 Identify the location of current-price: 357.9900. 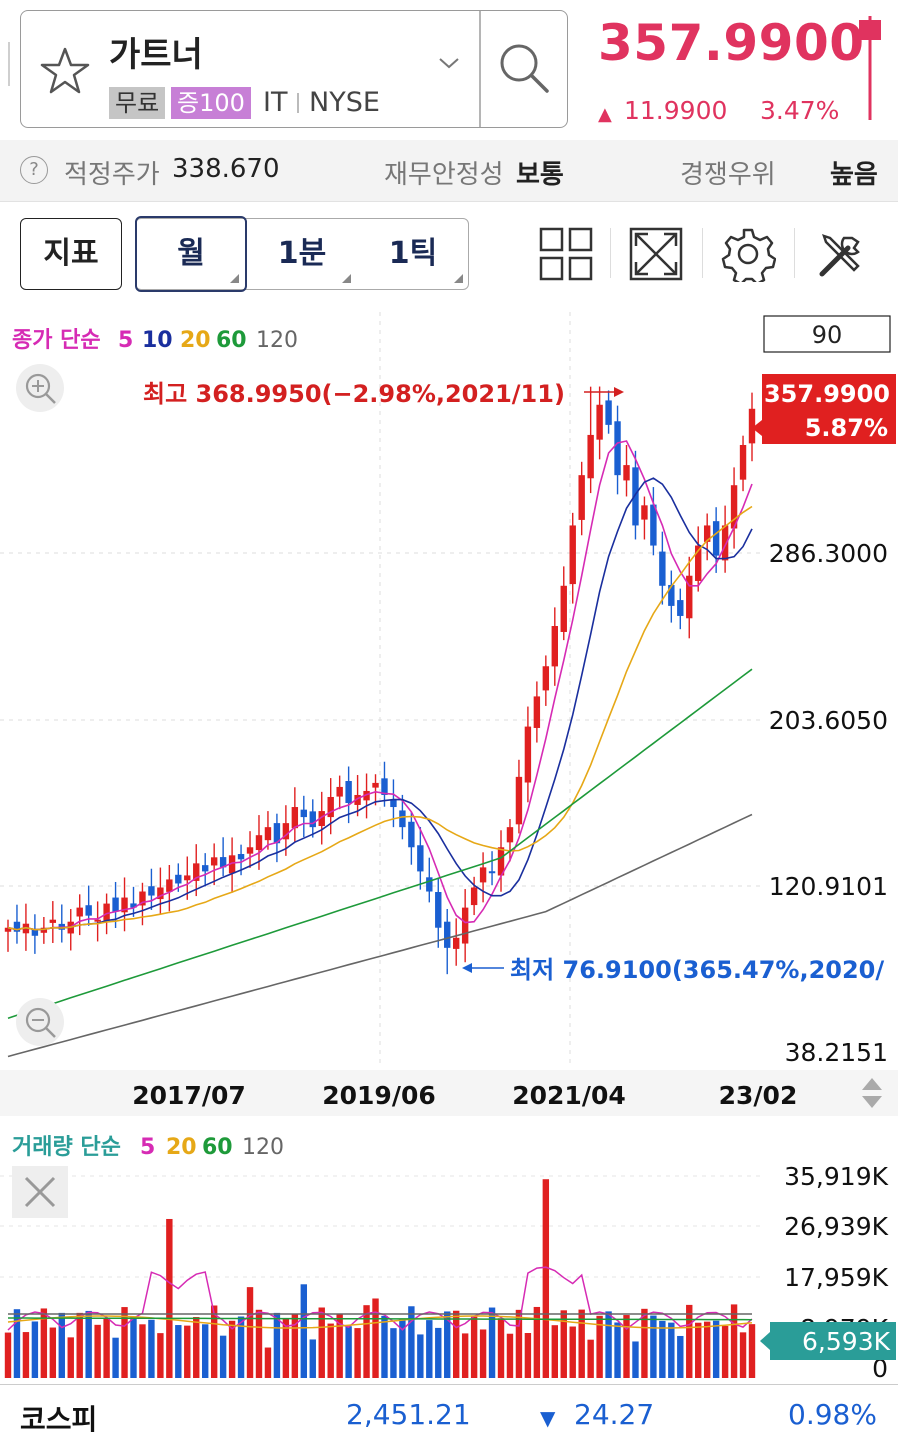
(731, 43).